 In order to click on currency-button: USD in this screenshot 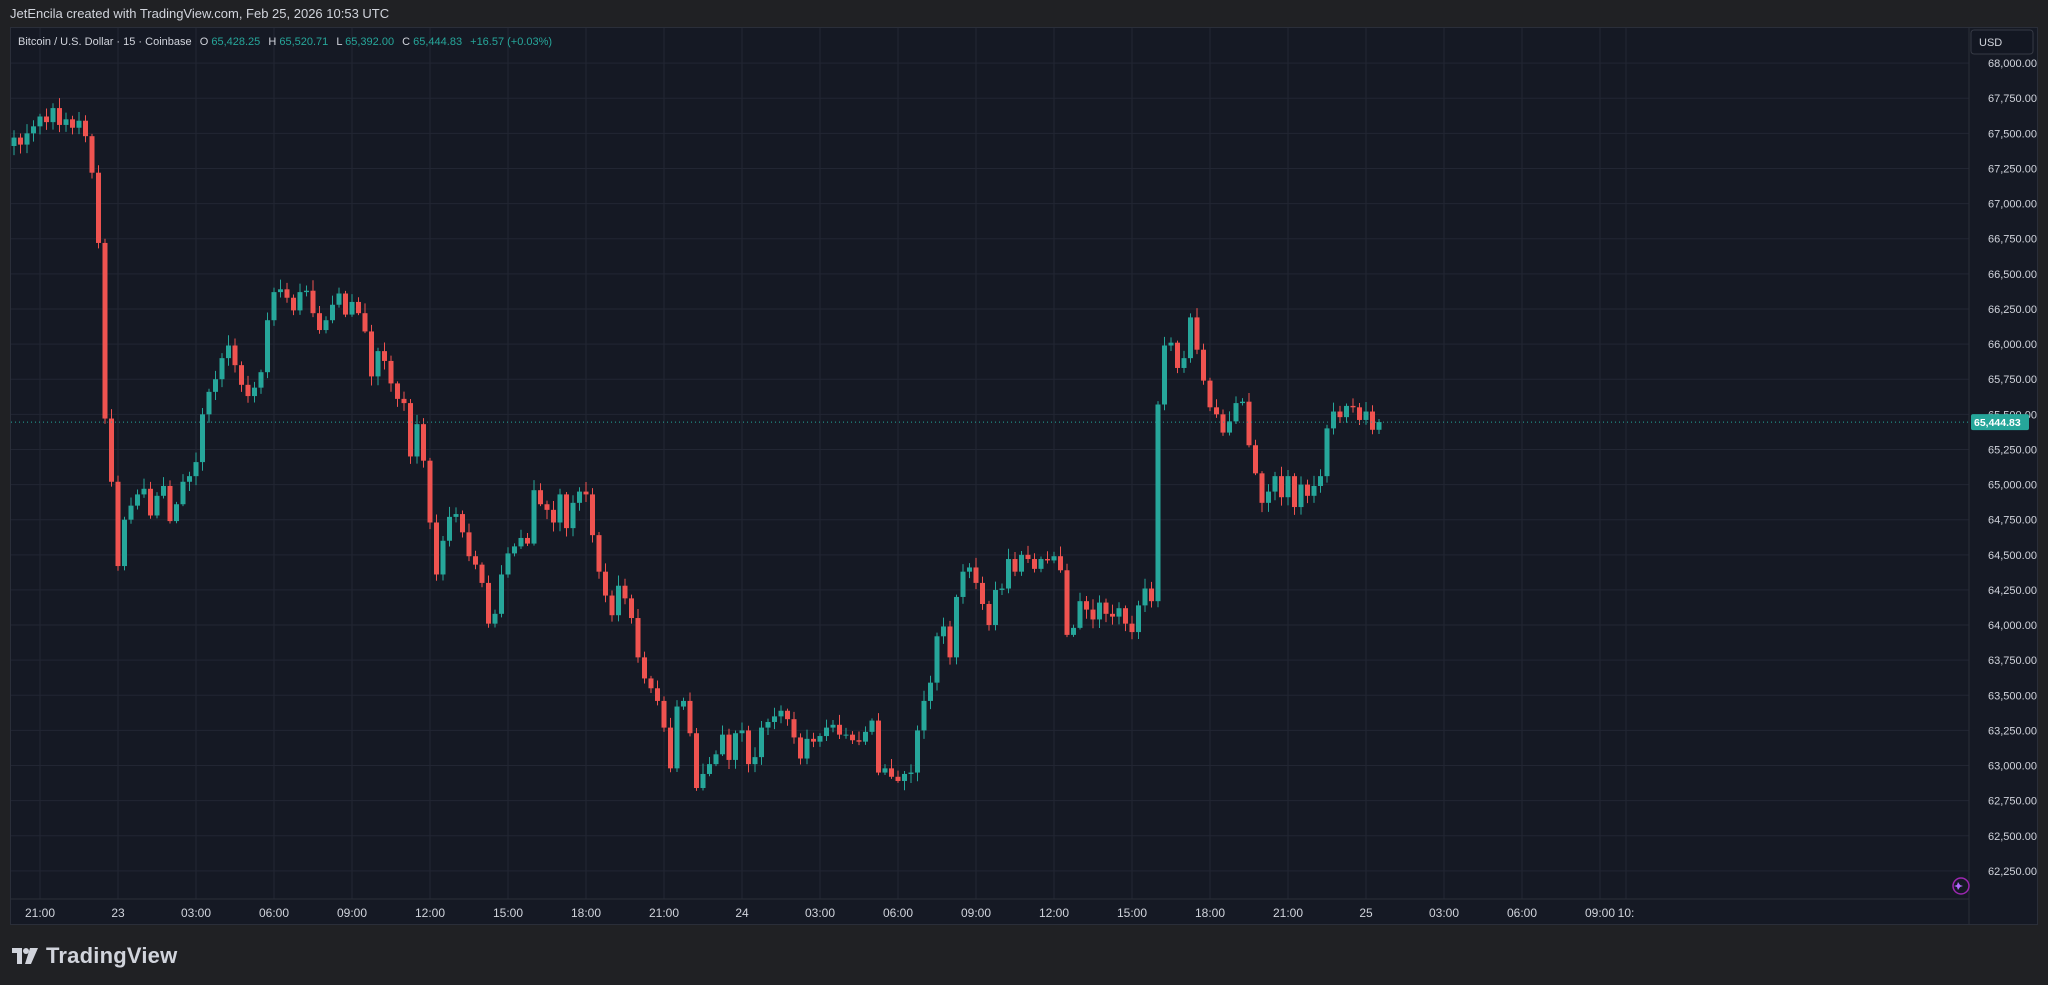, I will do `click(2002, 42)`.